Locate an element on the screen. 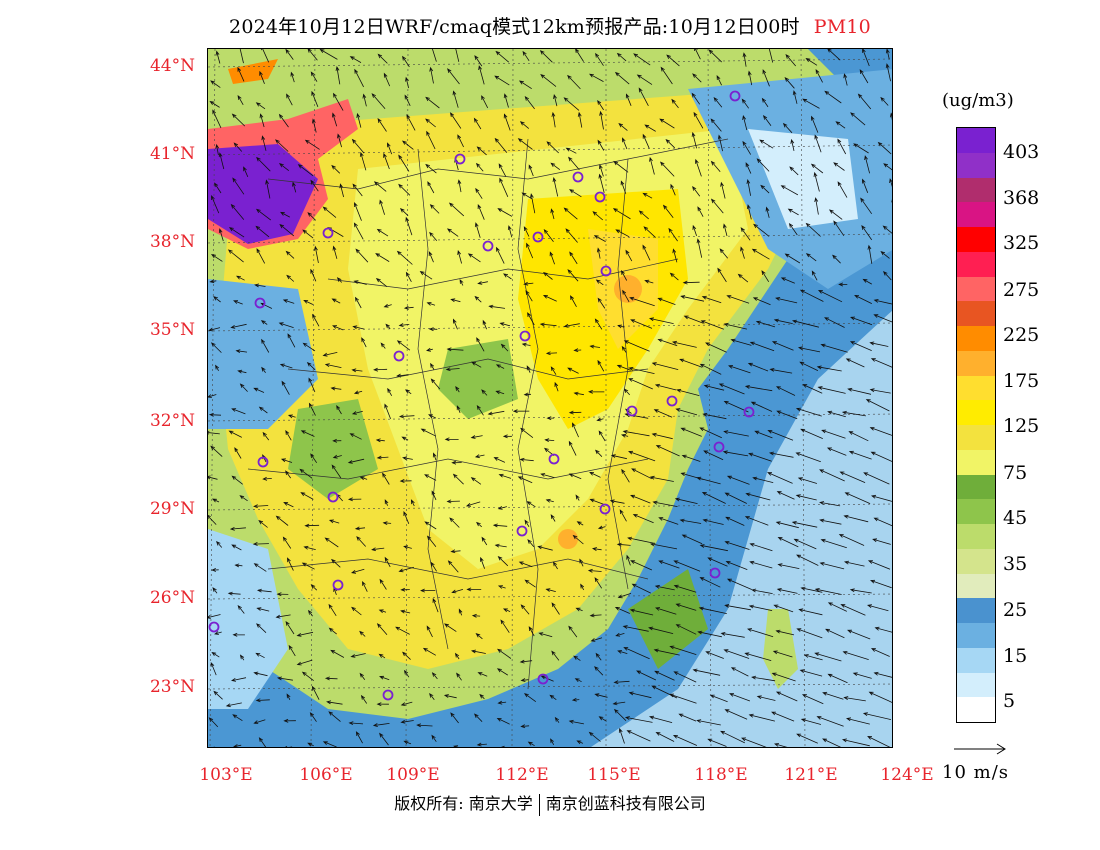 The height and width of the screenshot is (850, 1100). legend-label: 35 is located at coordinates (1015, 564).